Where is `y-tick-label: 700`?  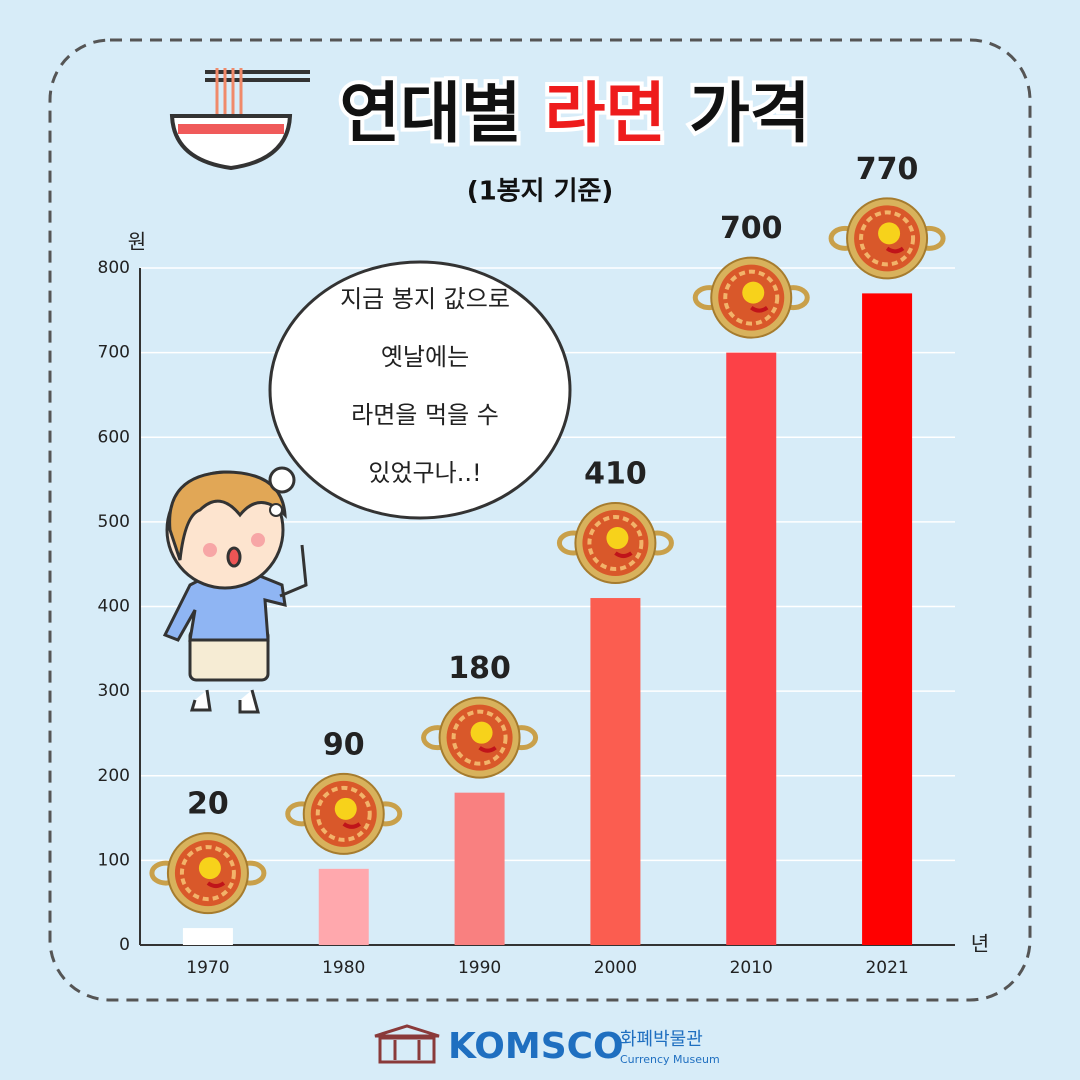 y-tick-label: 700 is located at coordinates (114, 353).